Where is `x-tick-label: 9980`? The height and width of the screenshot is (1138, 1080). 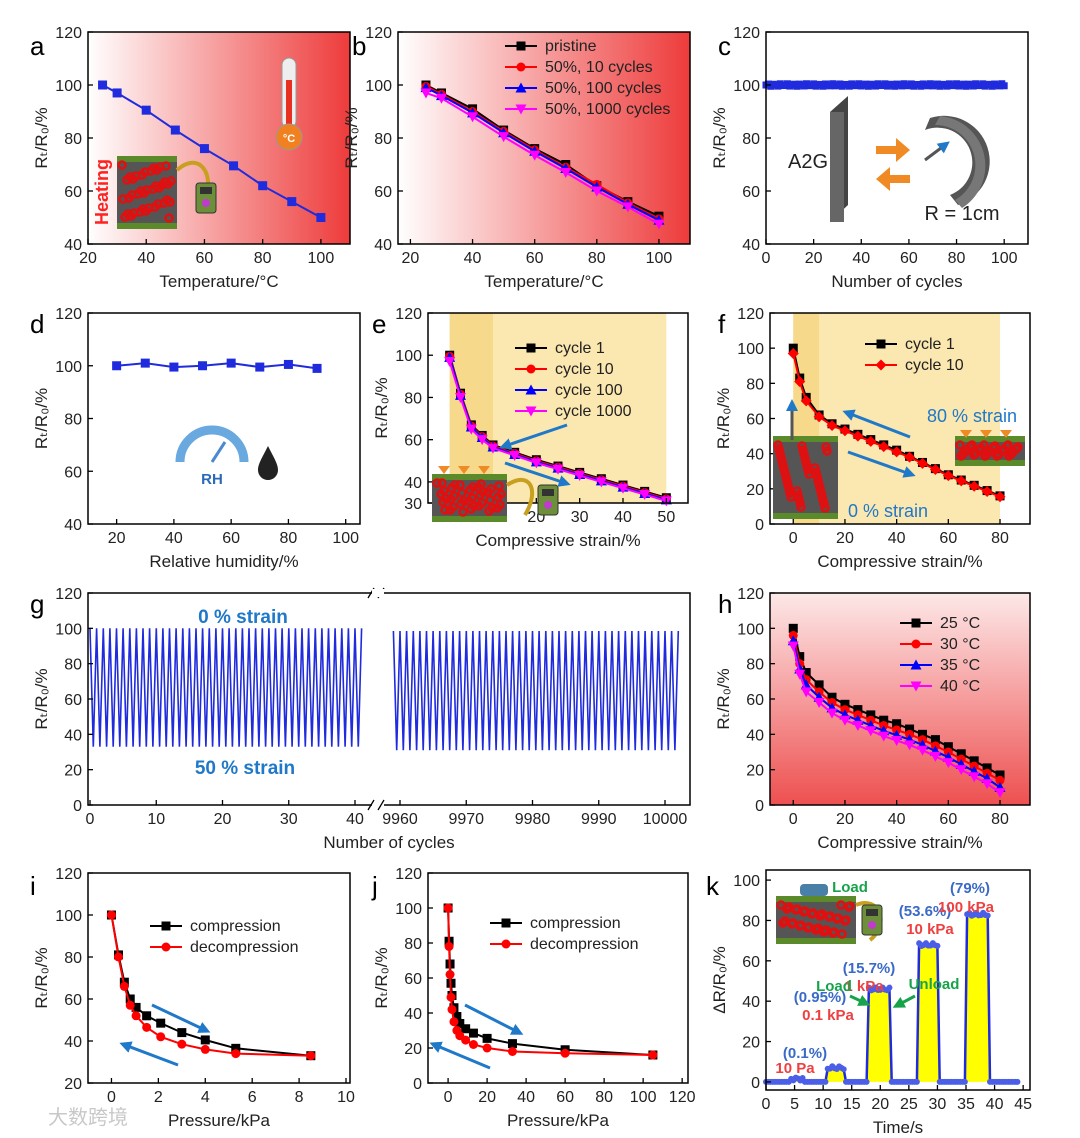
x-tick-label: 9980 is located at coordinates (533, 819).